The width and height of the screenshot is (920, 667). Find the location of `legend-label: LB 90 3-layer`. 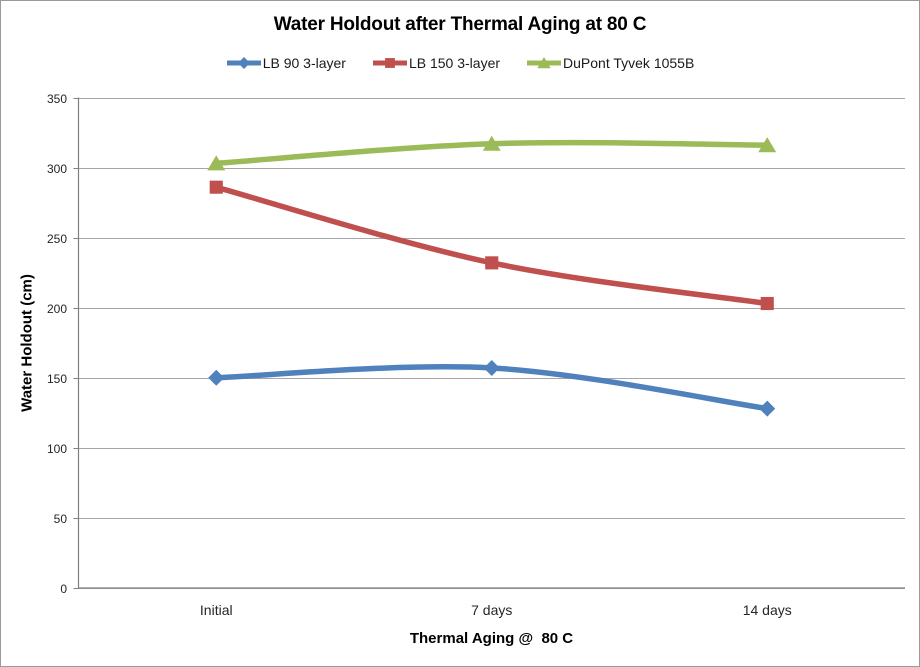

legend-label: LB 90 3-layer is located at coordinates (304, 63).